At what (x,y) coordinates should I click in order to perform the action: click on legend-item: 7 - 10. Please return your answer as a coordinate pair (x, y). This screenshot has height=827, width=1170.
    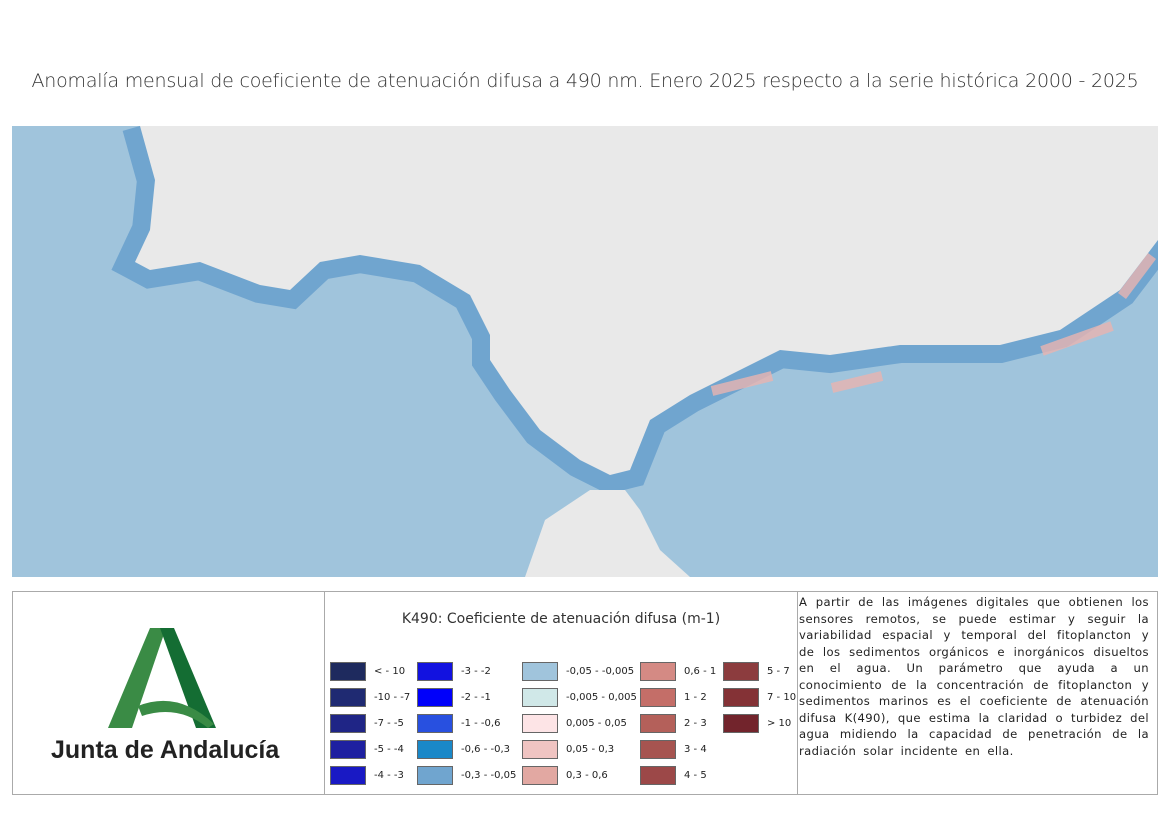
    Looking at the image, I should click on (759, 697).